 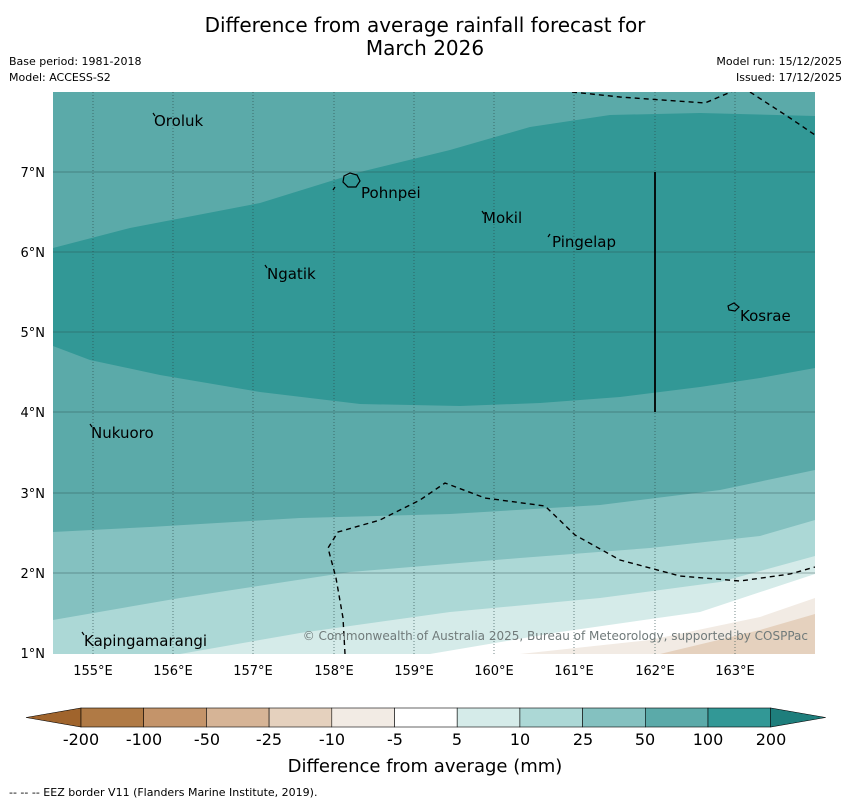 I want to click on cb-label-10: 10, so click(x=520, y=739).